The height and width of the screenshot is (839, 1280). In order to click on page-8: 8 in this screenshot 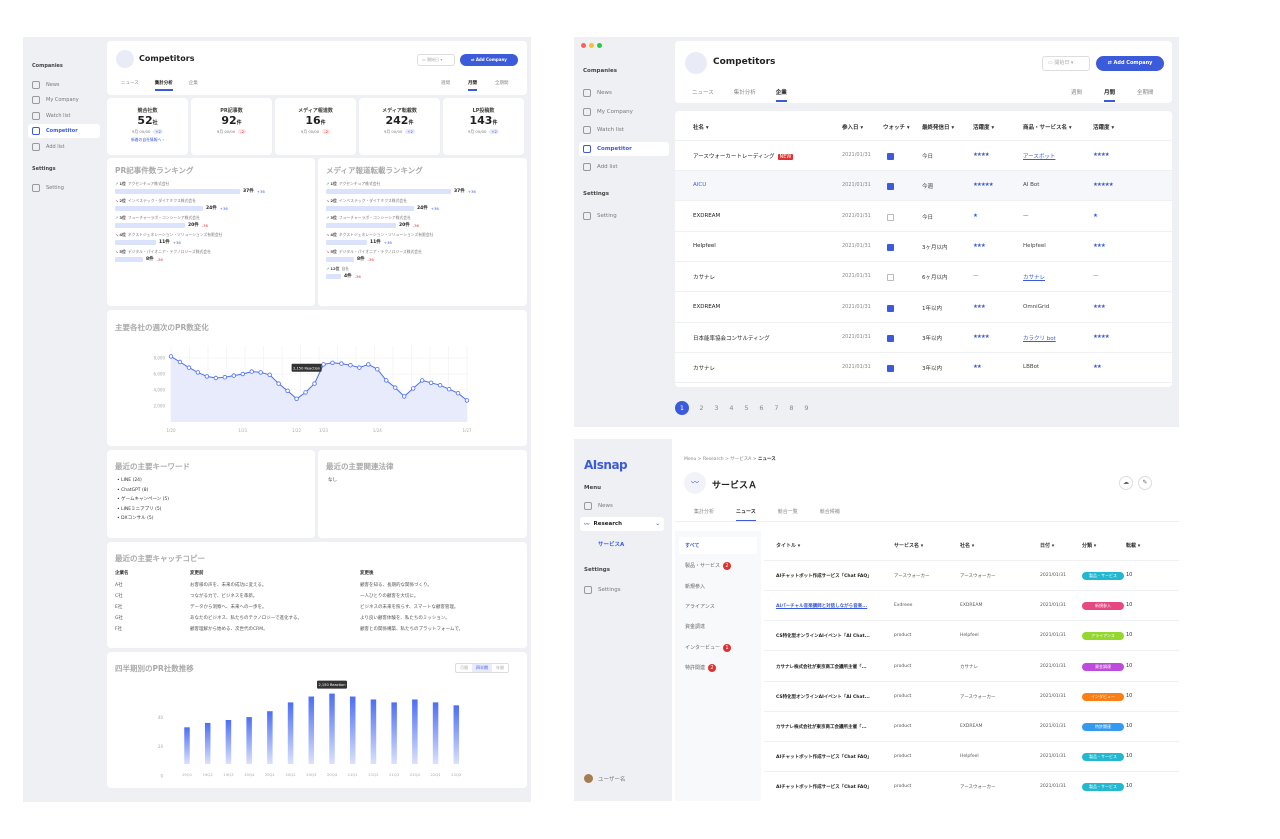, I will do `click(791, 408)`.